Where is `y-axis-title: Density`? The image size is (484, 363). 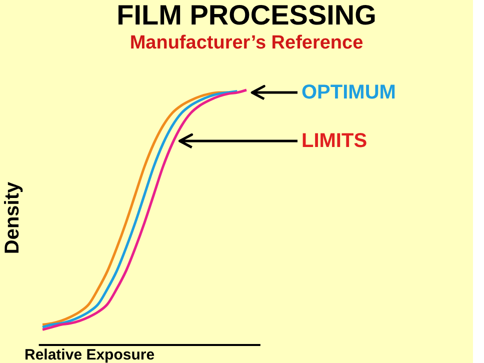
y-axis-title: Density is located at coordinates (13, 217).